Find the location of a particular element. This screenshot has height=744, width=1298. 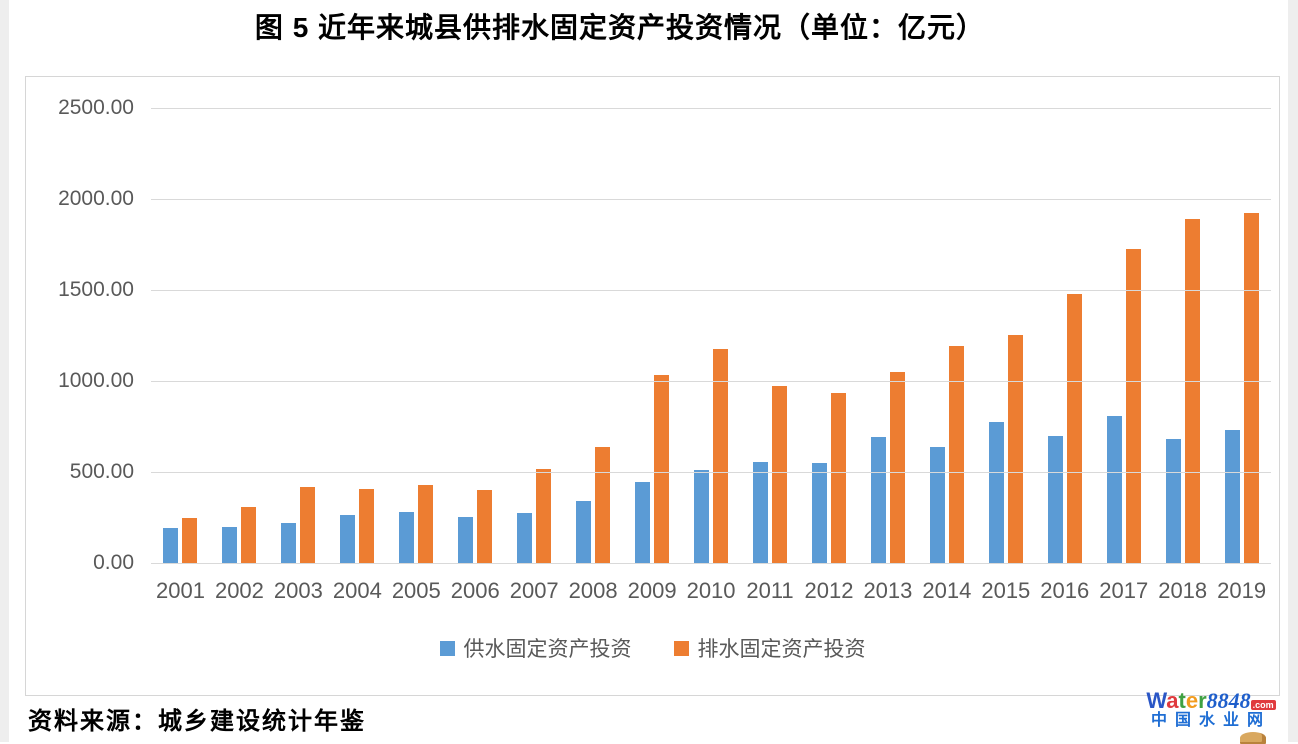

x-axis-tick-label: 2004 is located at coordinates (357, 590).